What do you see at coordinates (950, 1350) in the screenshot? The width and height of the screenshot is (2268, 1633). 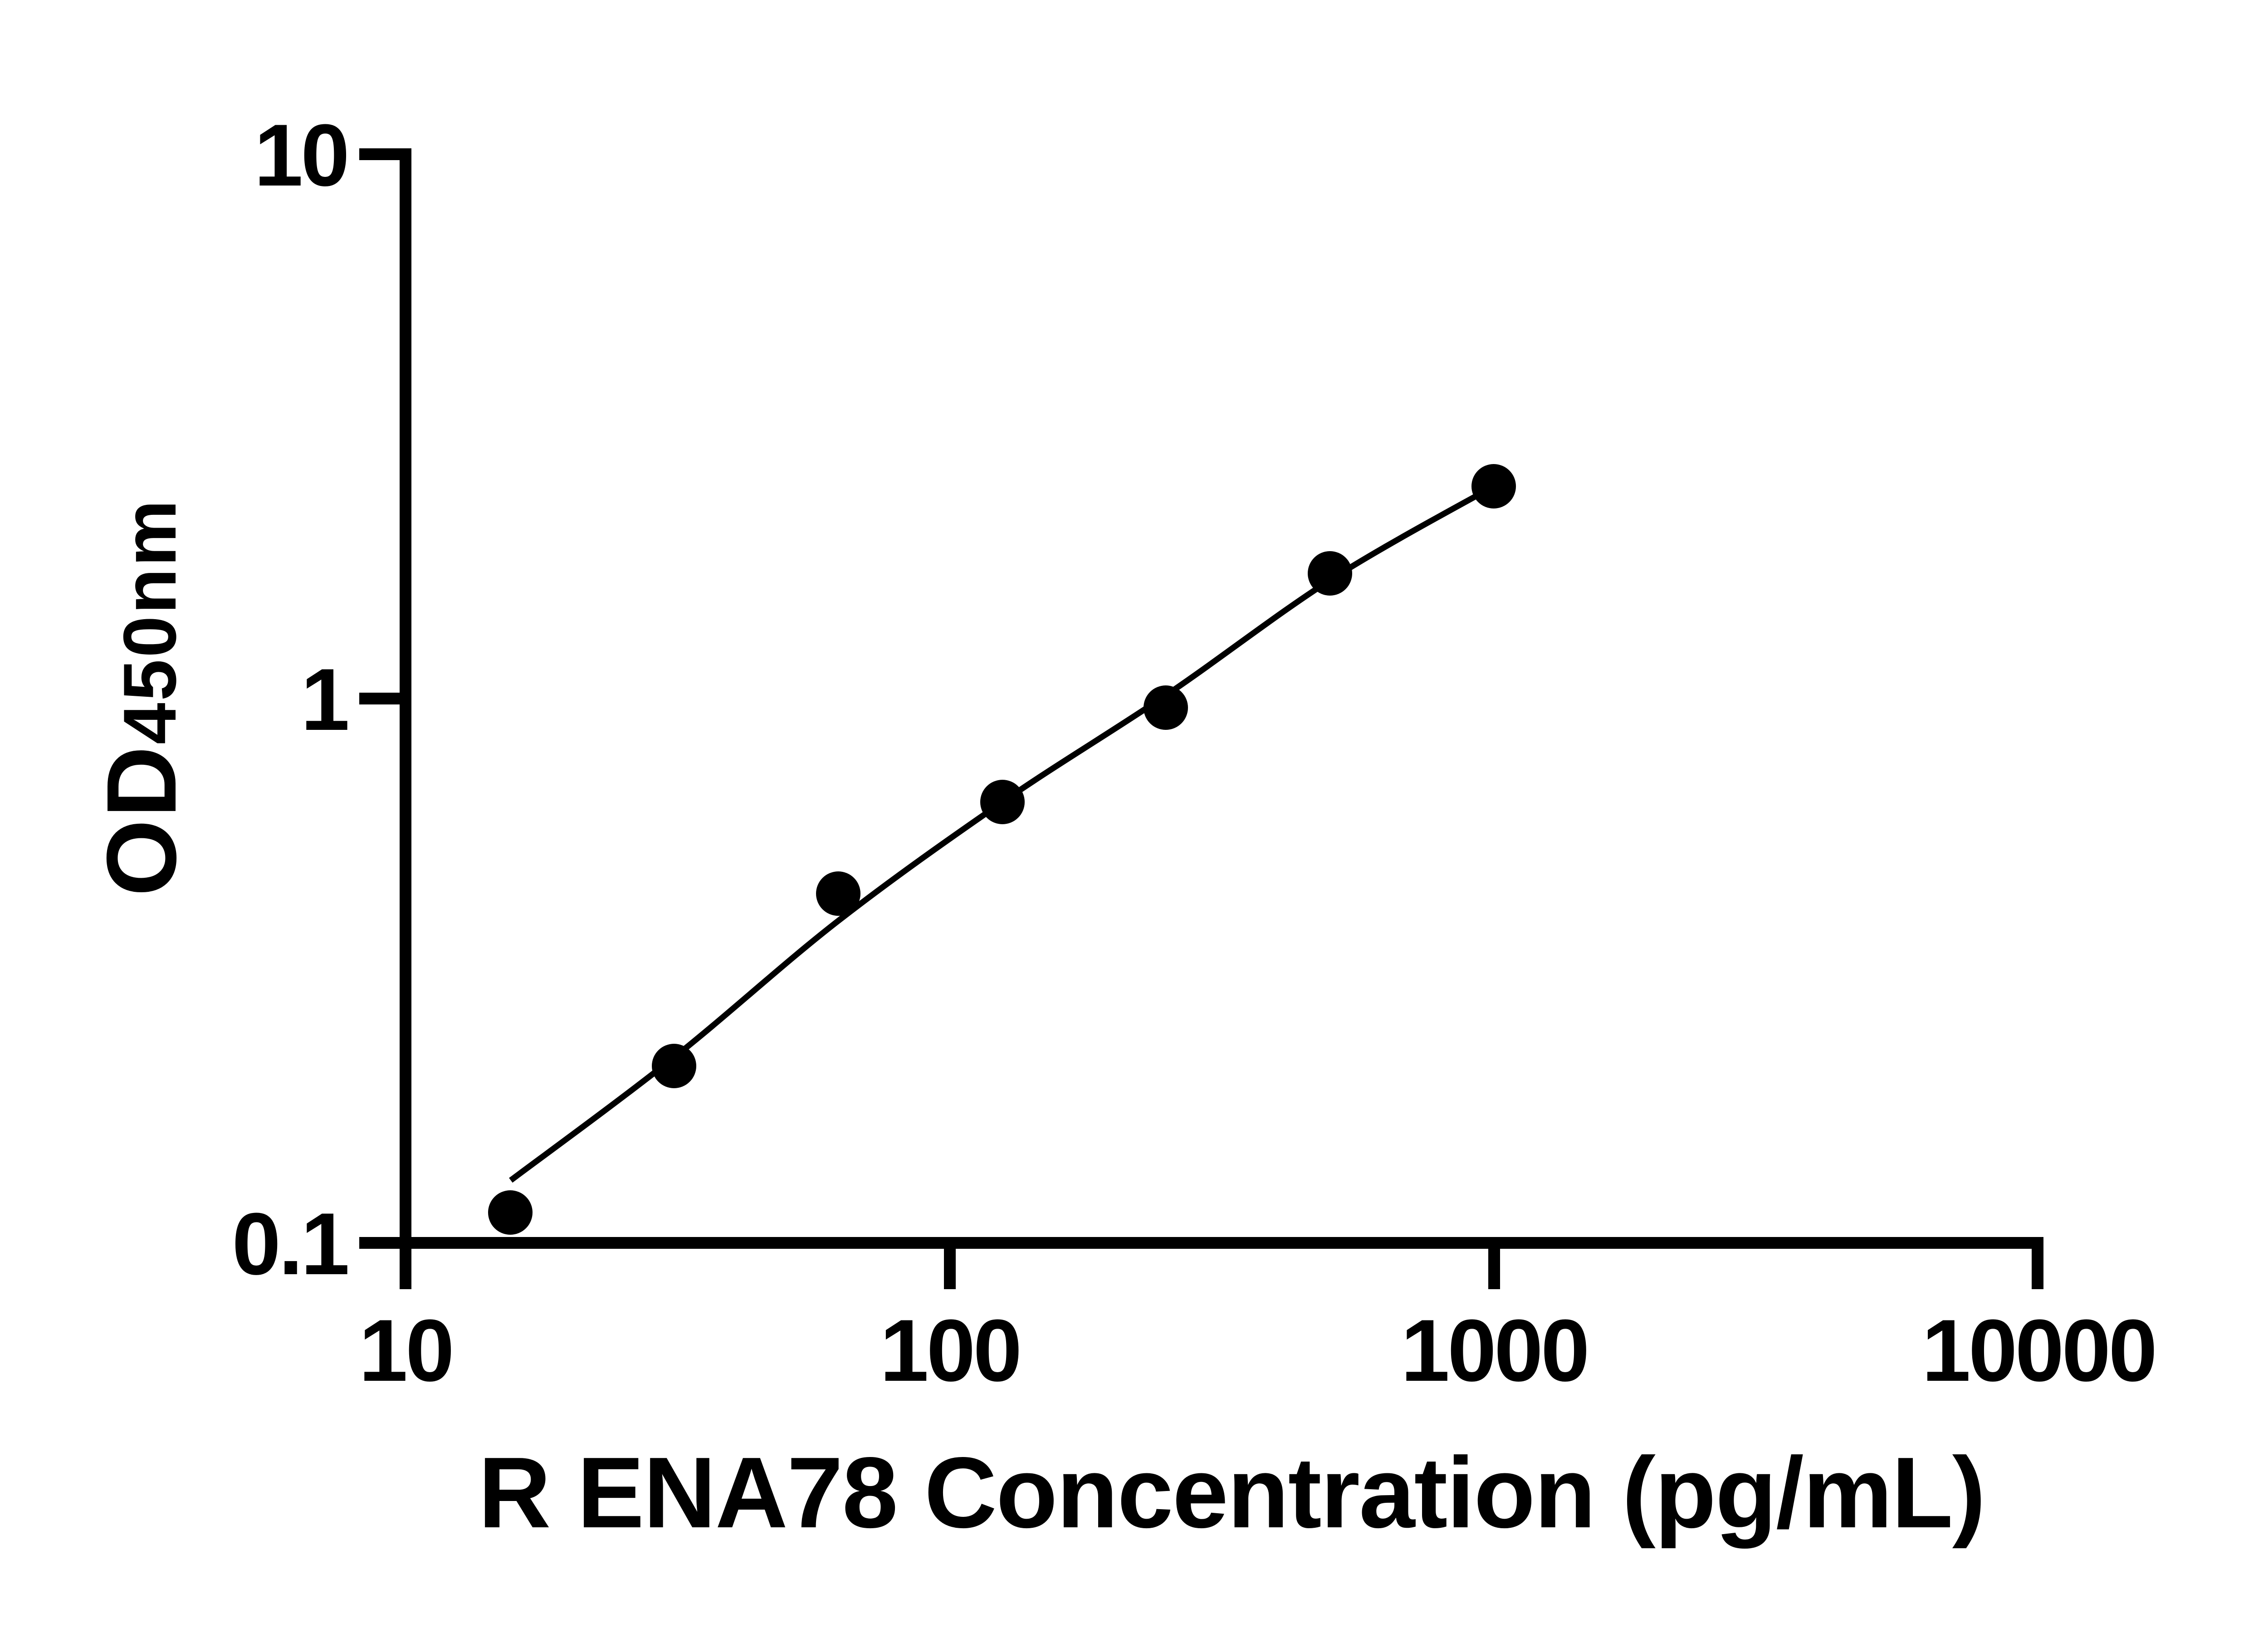 I see `svg-text: 100` at bounding box center [950, 1350].